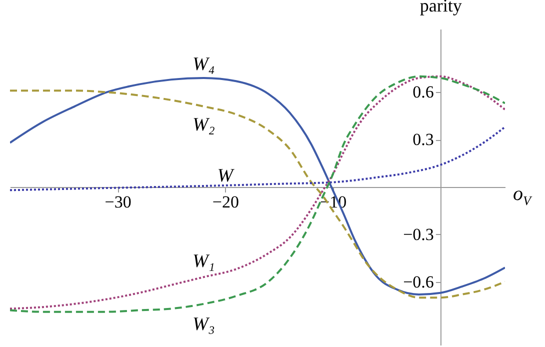  Describe the element at coordinates (203, 64) in the screenshot. I see `series-label: W₄` at that location.